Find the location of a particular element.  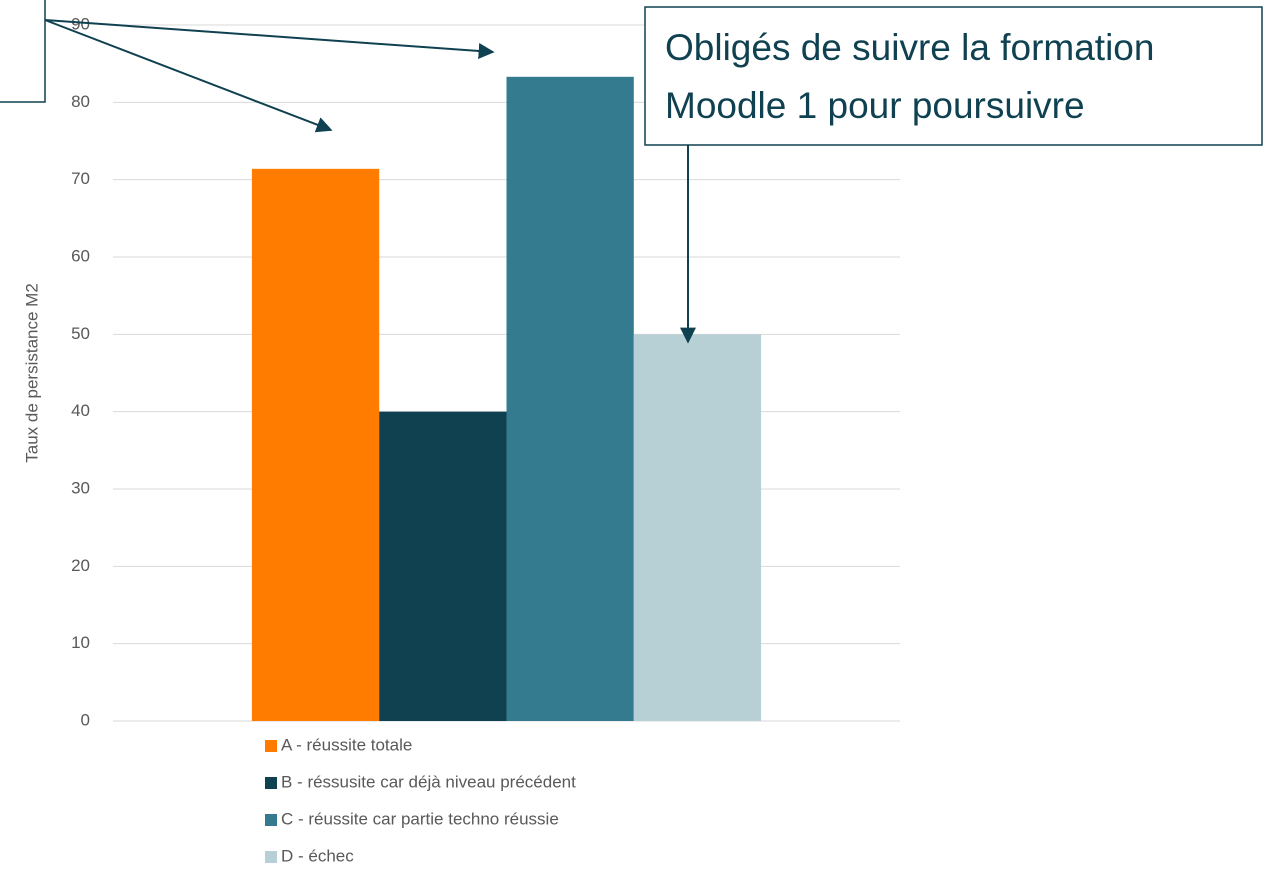

y-tick-label: 70 is located at coordinates (80, 178).